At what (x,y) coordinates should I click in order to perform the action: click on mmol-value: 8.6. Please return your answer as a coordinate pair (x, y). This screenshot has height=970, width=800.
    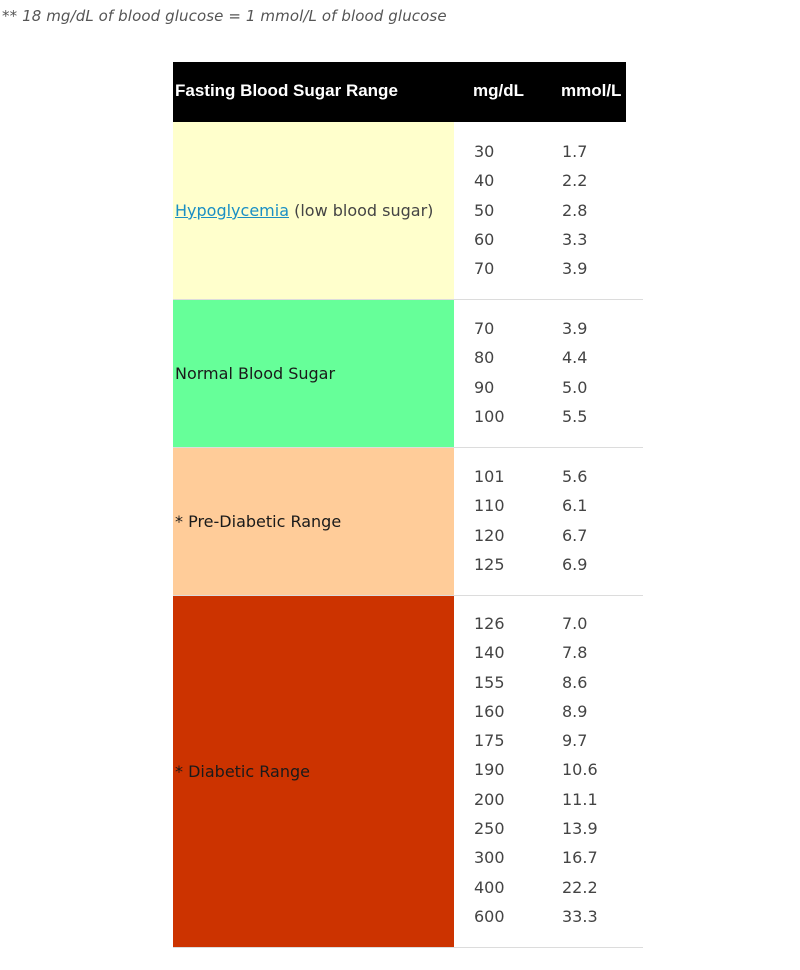
    Looking at the image, I should click on (575, 682).